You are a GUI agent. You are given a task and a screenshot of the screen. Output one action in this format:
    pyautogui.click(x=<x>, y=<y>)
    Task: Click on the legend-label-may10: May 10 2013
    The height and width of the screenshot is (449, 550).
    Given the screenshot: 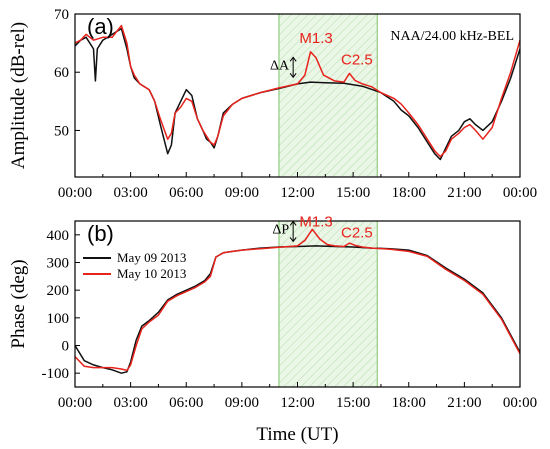 What is the action you would take?
    pyautogui.click(x=151, y=273)
    